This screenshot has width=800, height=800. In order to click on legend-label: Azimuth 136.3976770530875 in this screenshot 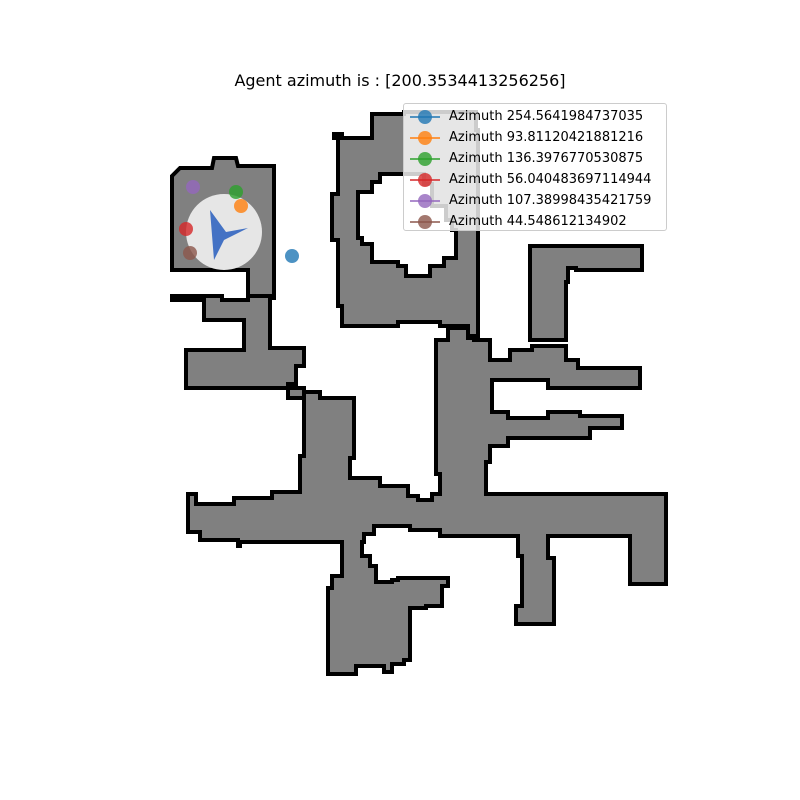, I will do `click(546, 158)`.